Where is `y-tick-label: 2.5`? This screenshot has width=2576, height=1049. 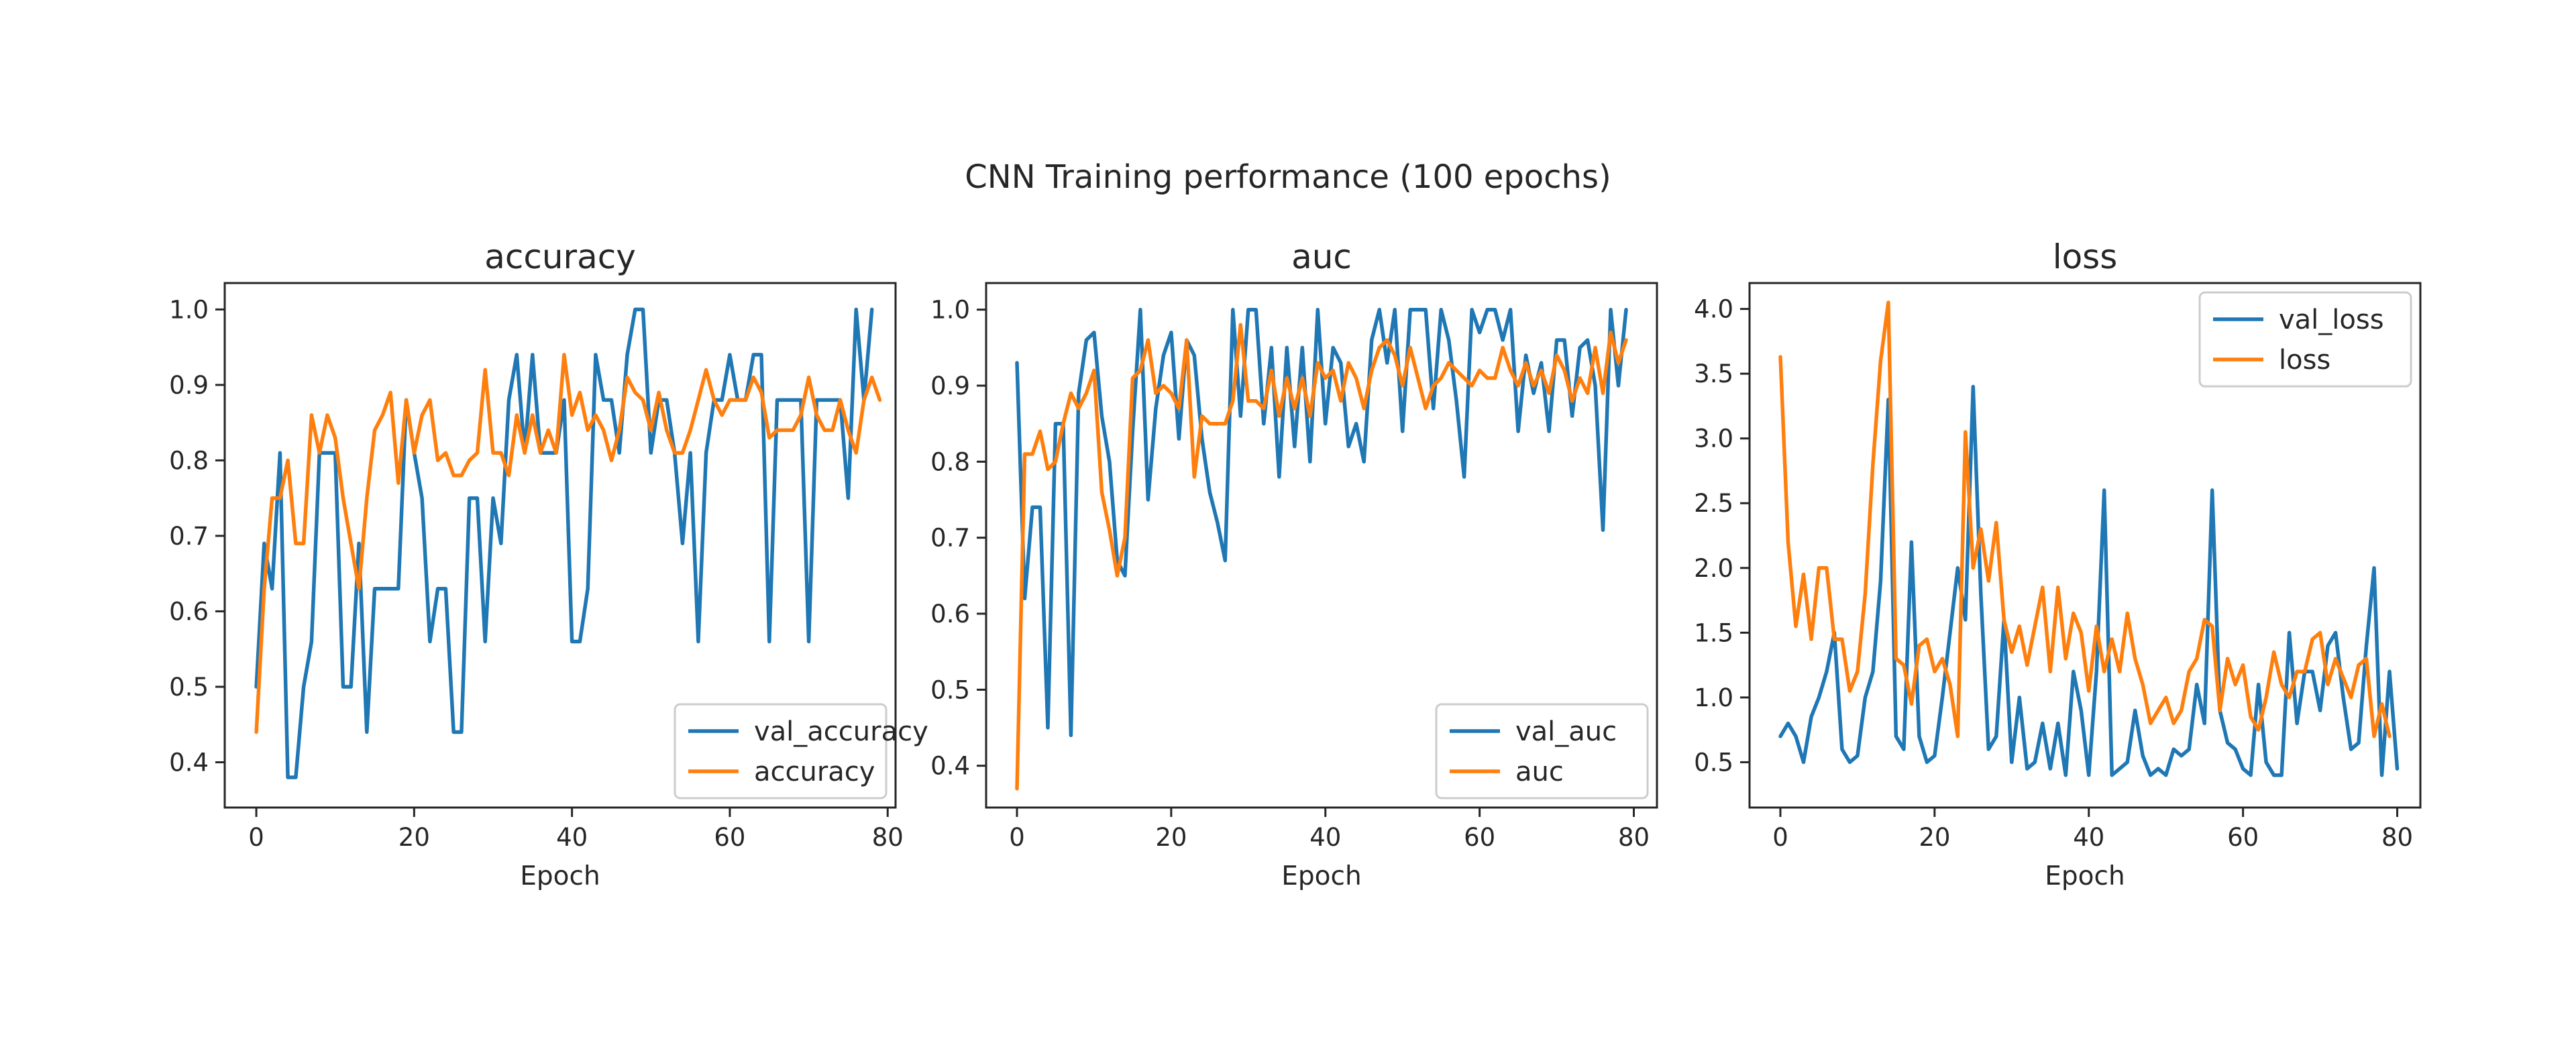 y-tick-label: 2.5 is located at coordinates (1713, 503).